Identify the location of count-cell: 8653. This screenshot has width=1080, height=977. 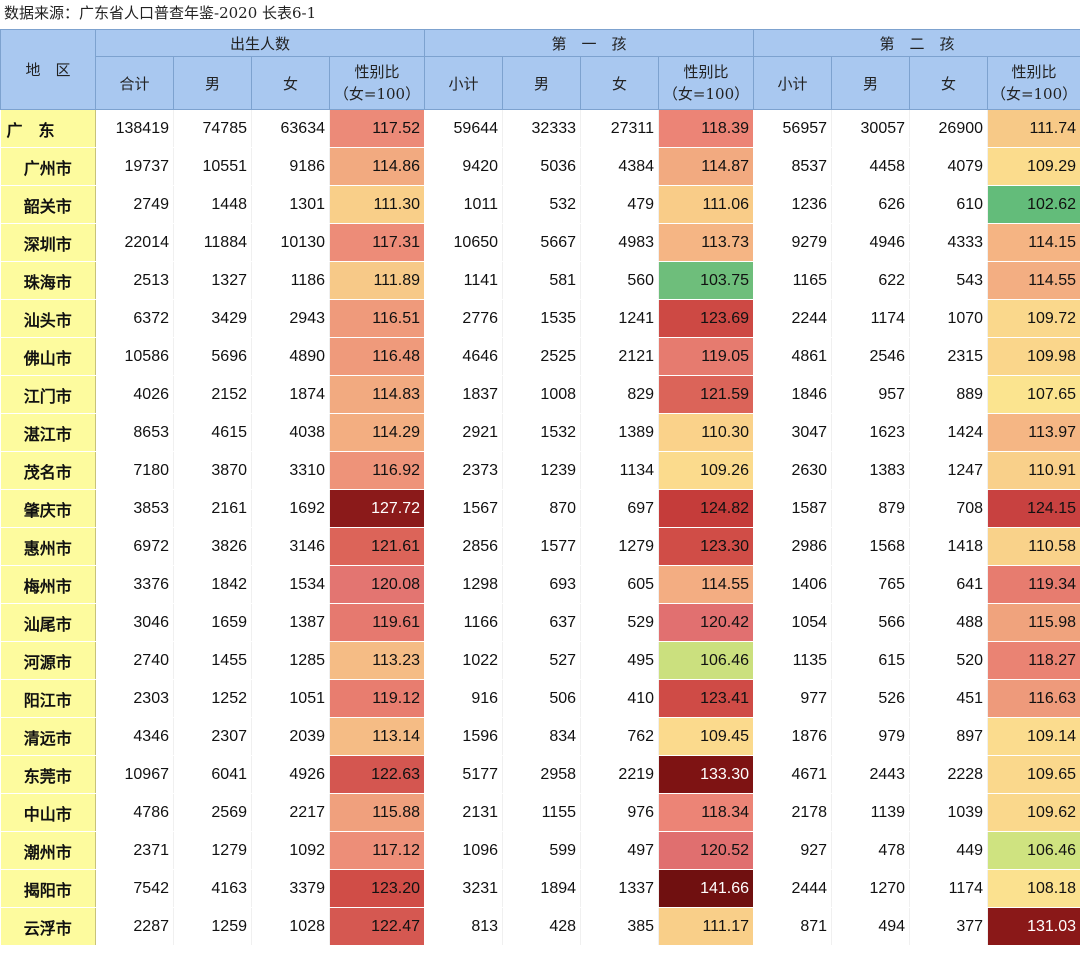
(134, 432).